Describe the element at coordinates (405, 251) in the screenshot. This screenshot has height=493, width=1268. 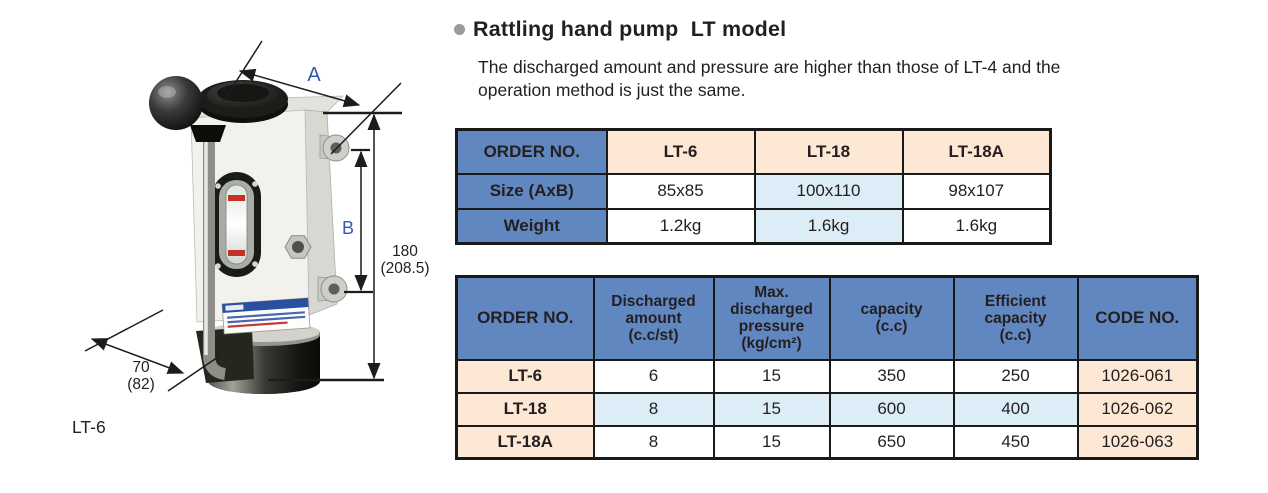
I see `dim-height-label: 180` at that location.